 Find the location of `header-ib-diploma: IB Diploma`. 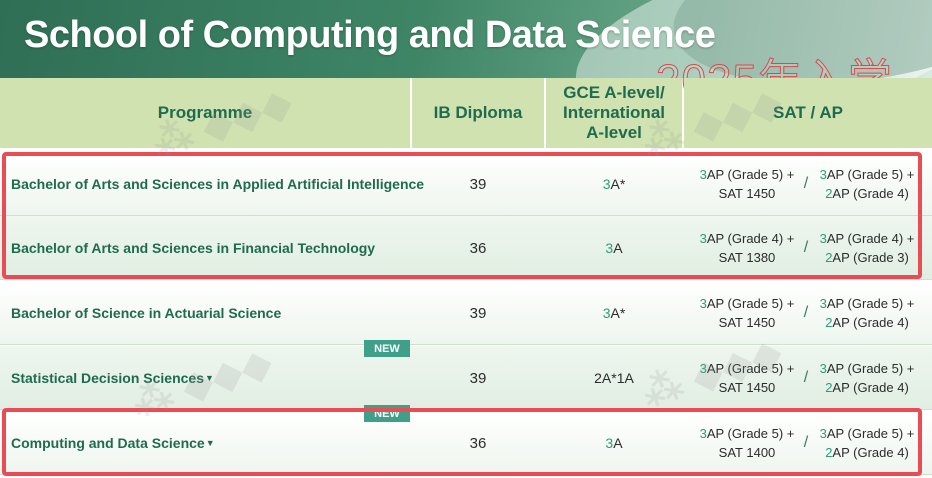

header-ib-diploma: IB Diploma is located at coordinates (478, 113).